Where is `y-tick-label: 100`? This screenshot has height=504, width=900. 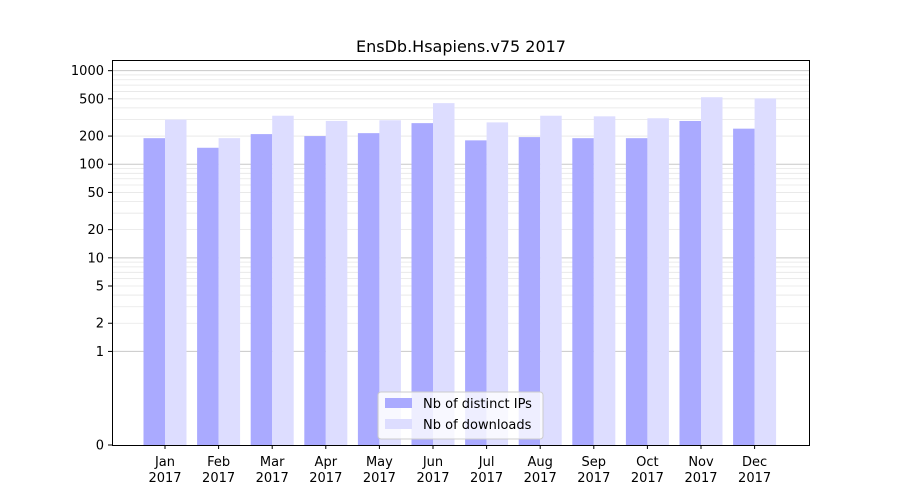
y-tick-label: 100 is located at coordinates (91, 165).